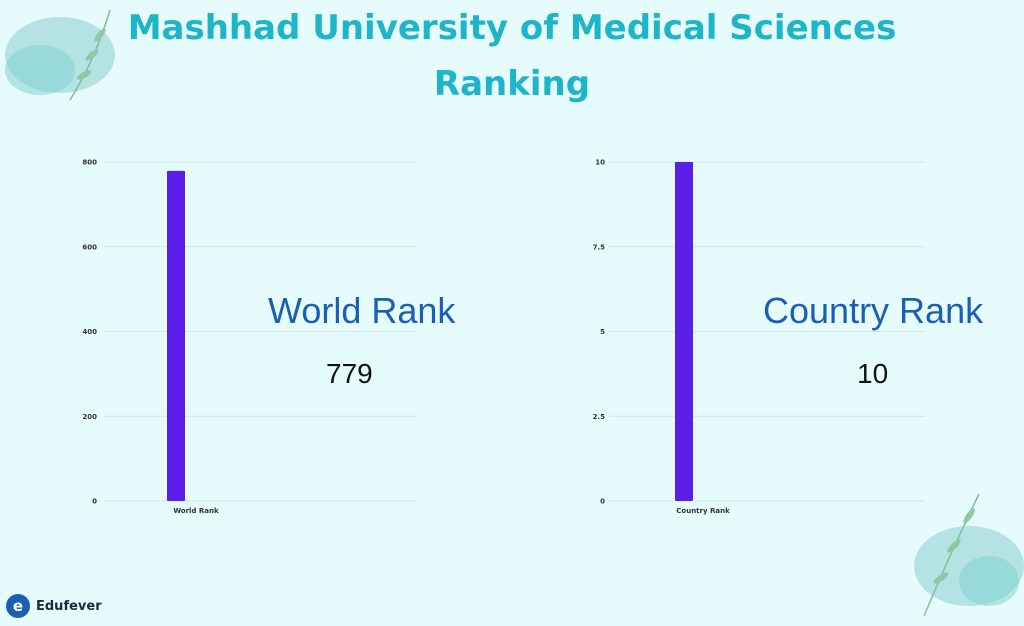 Image resolution: width=1024 pixels, height=626 pixels. Describe the element at coordinates (703, 511) in the screenshot. I see `x-category-label: Country Rank` at that location.